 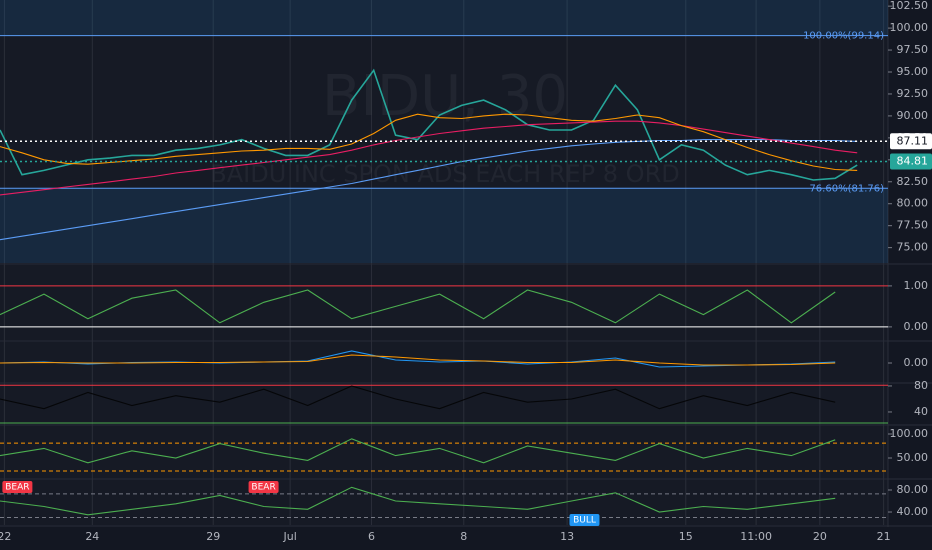 I want to click on watermark-symbol: BIDU, 30, so click(x=445, y=96).